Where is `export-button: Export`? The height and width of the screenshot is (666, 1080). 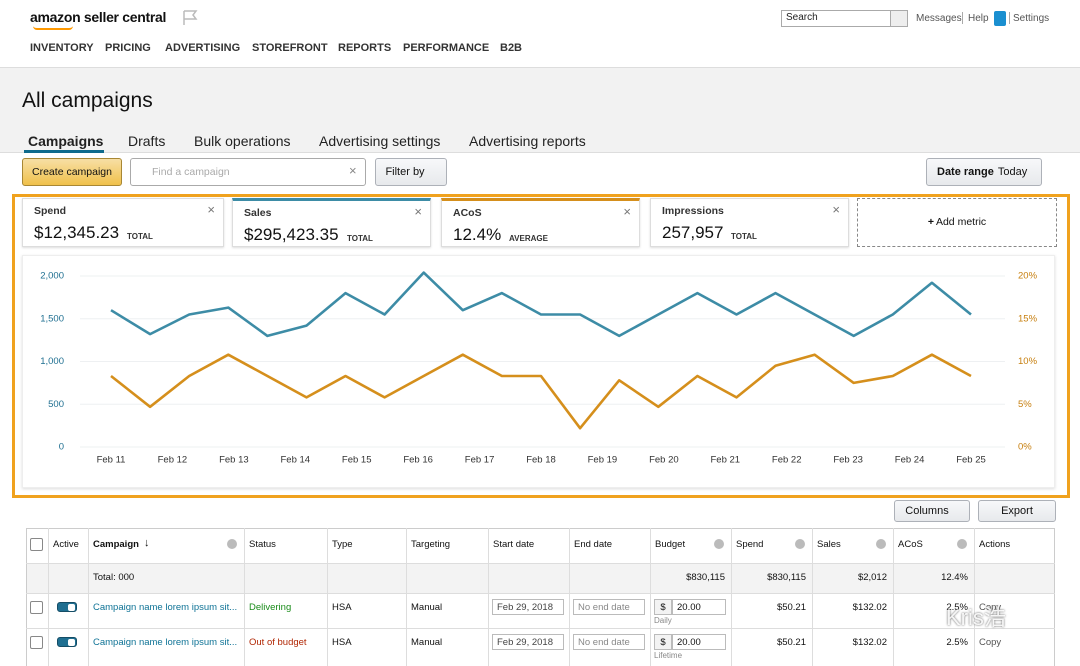 export-button: Export is located at coordinates (1017, 511).